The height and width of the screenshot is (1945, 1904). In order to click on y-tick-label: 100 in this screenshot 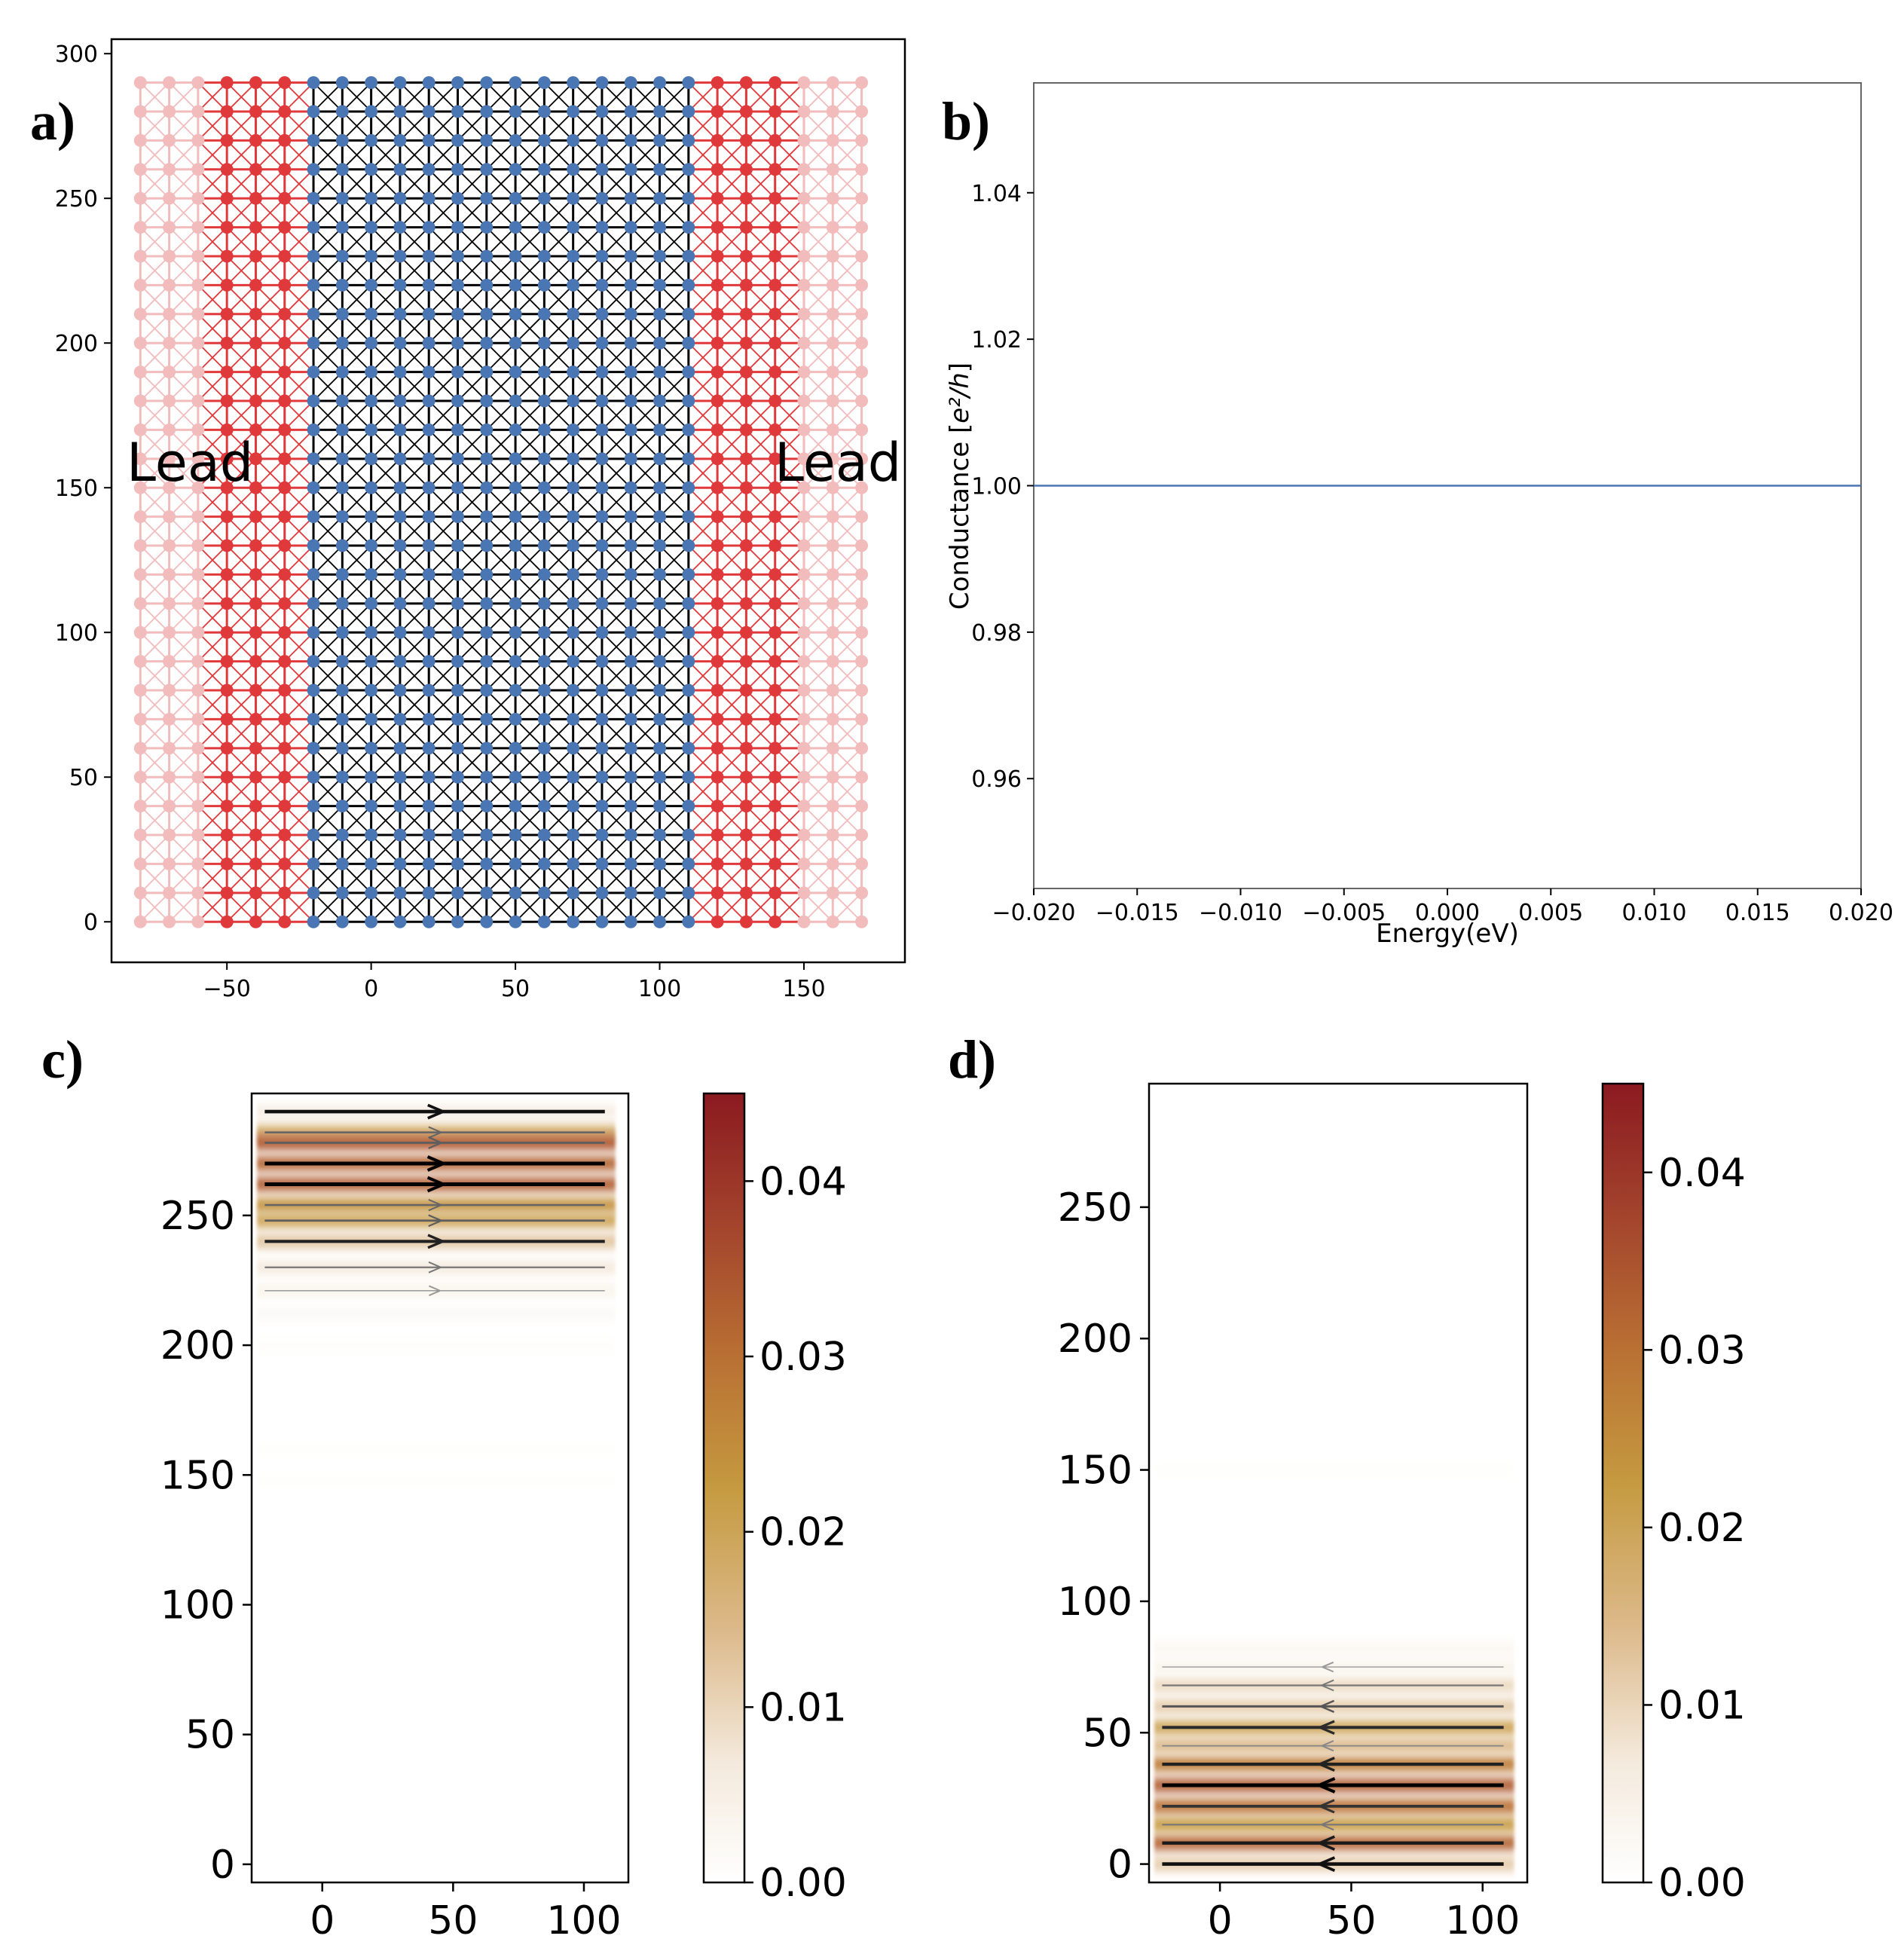, I will do `click(1095, 1602)`.